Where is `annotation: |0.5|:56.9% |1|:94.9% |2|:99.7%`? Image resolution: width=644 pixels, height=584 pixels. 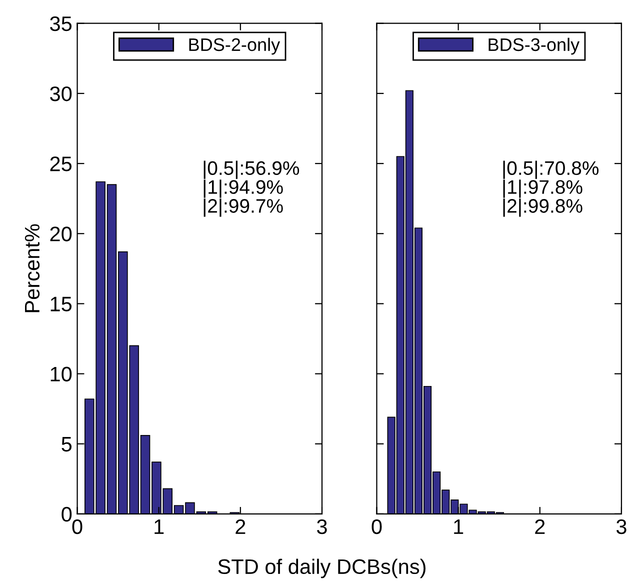 annotation: |0.5|:56.9% |1|:94.9% |2|:99.7% is located at coordinates (252, 188).